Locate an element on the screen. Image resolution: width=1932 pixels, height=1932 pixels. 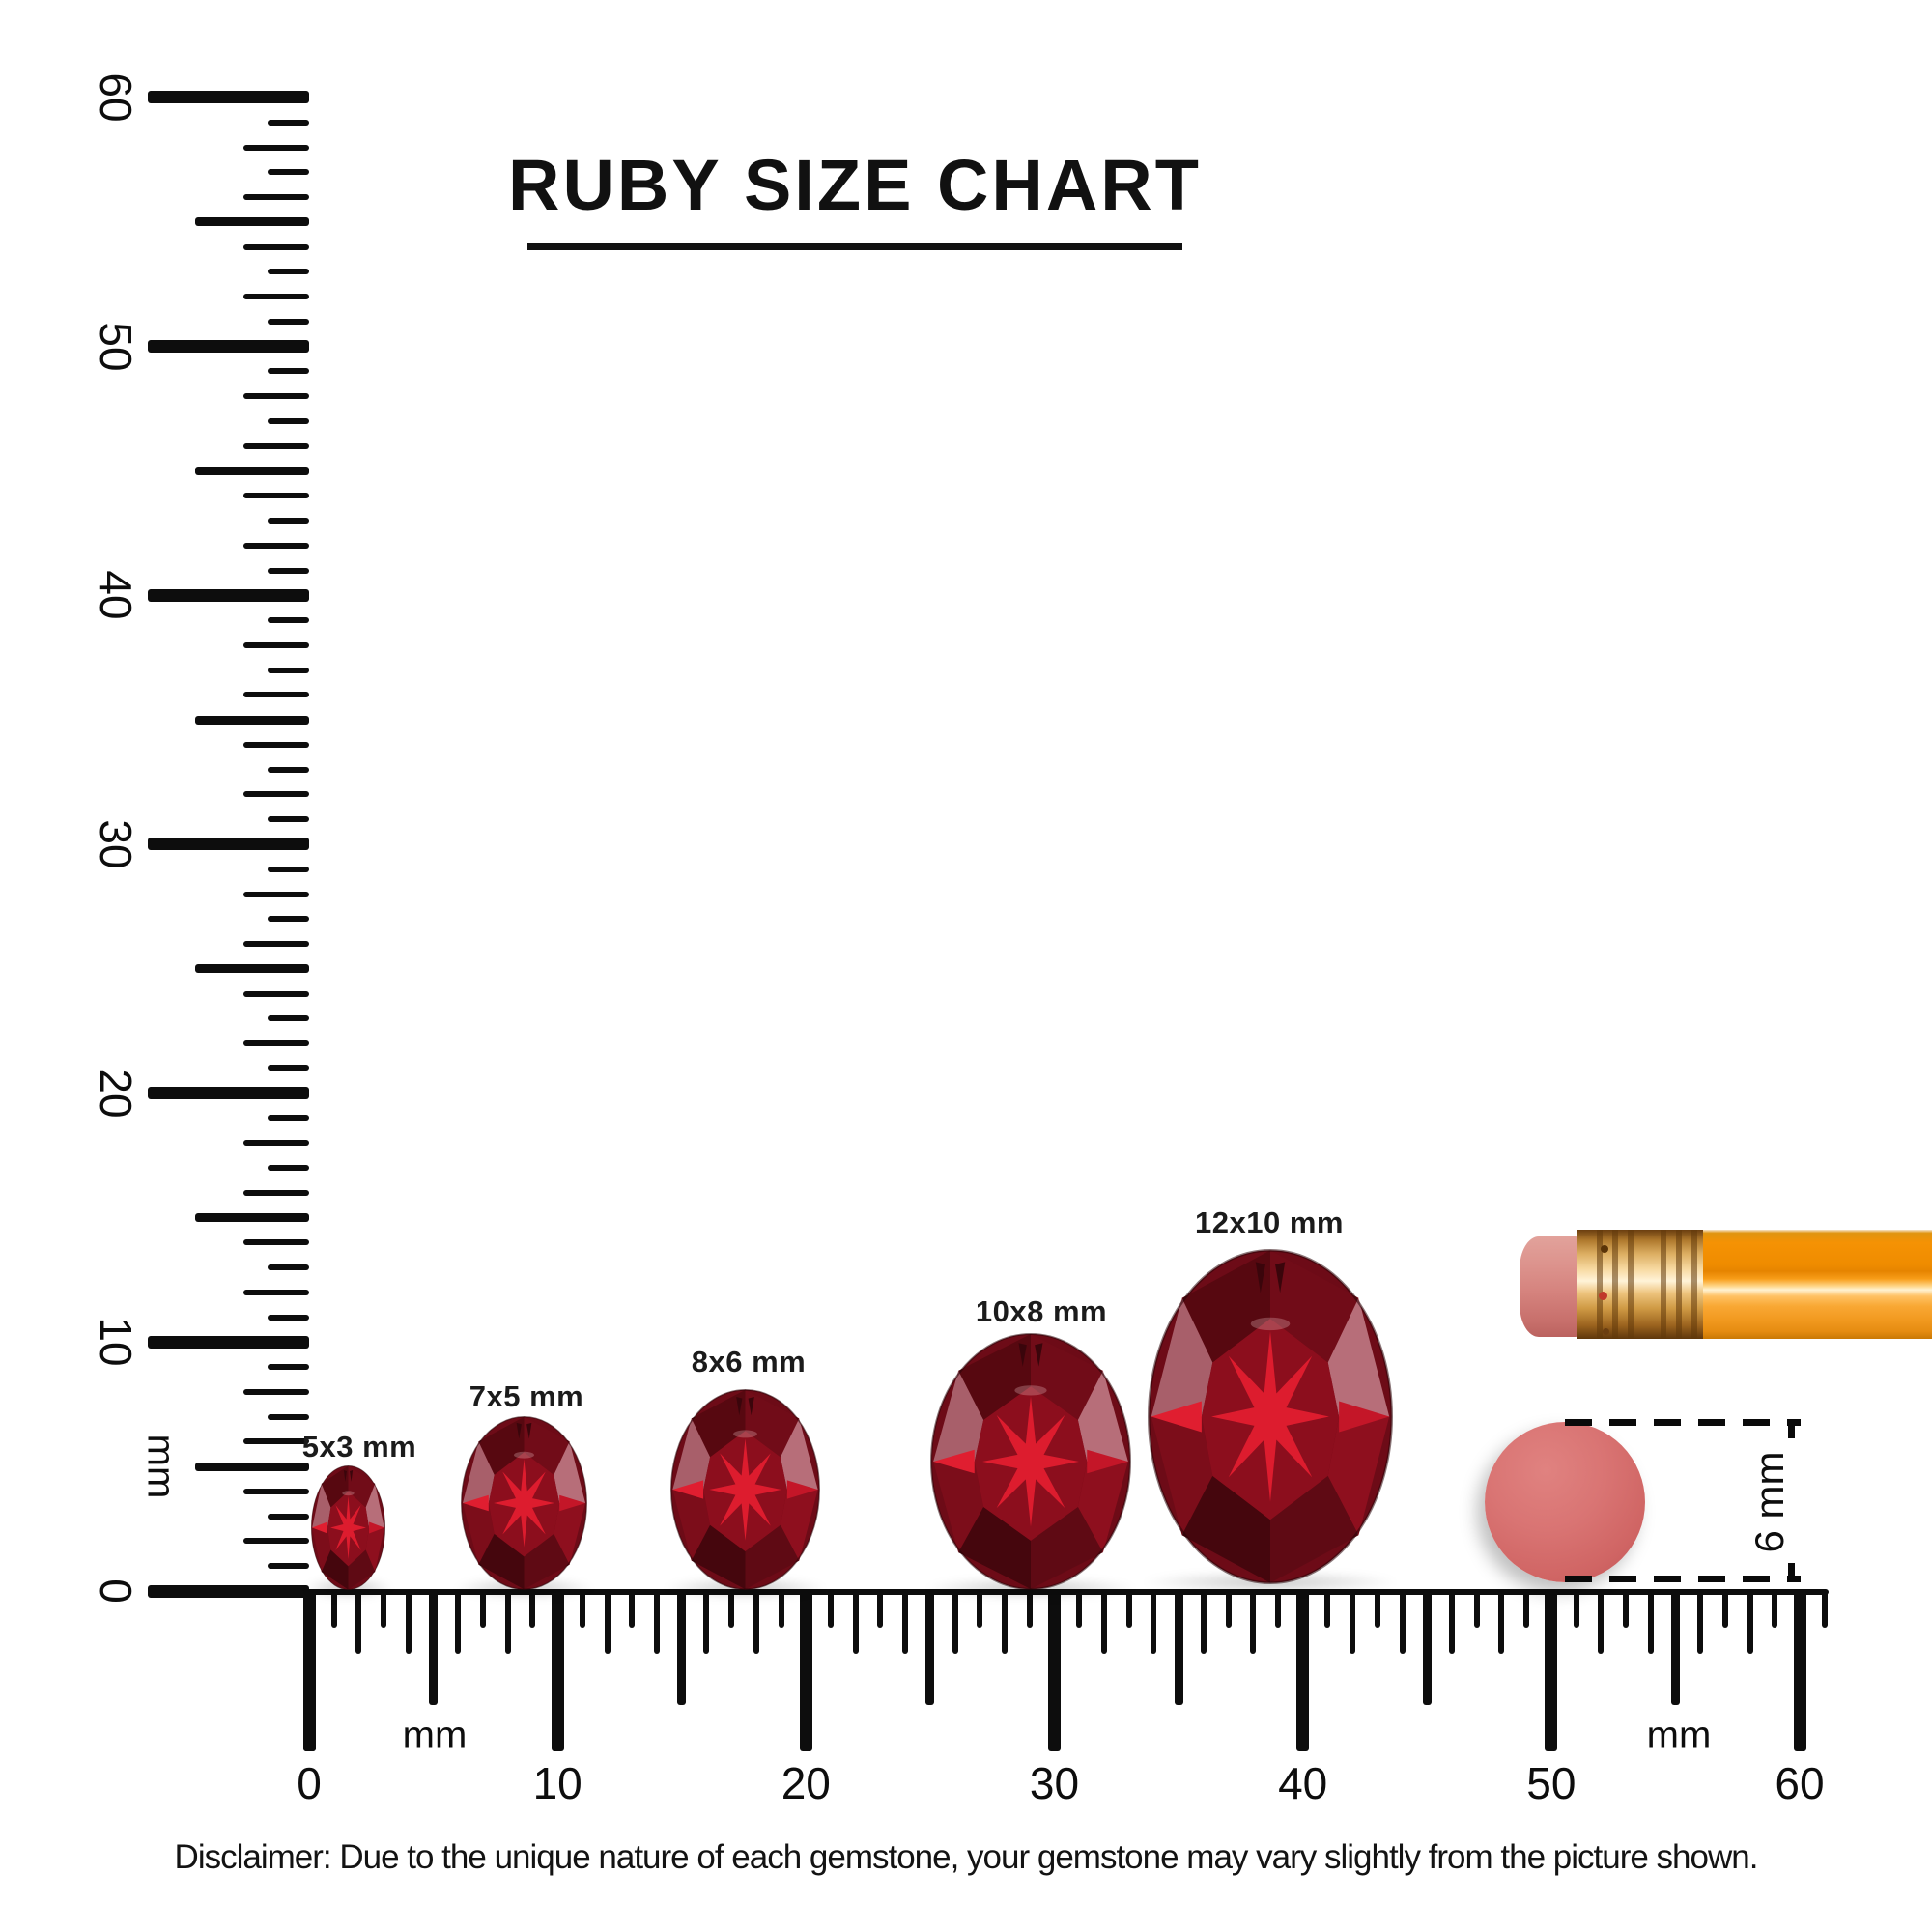
page-title: RUBY SIZE CHART is located at coordinates (855, 185).